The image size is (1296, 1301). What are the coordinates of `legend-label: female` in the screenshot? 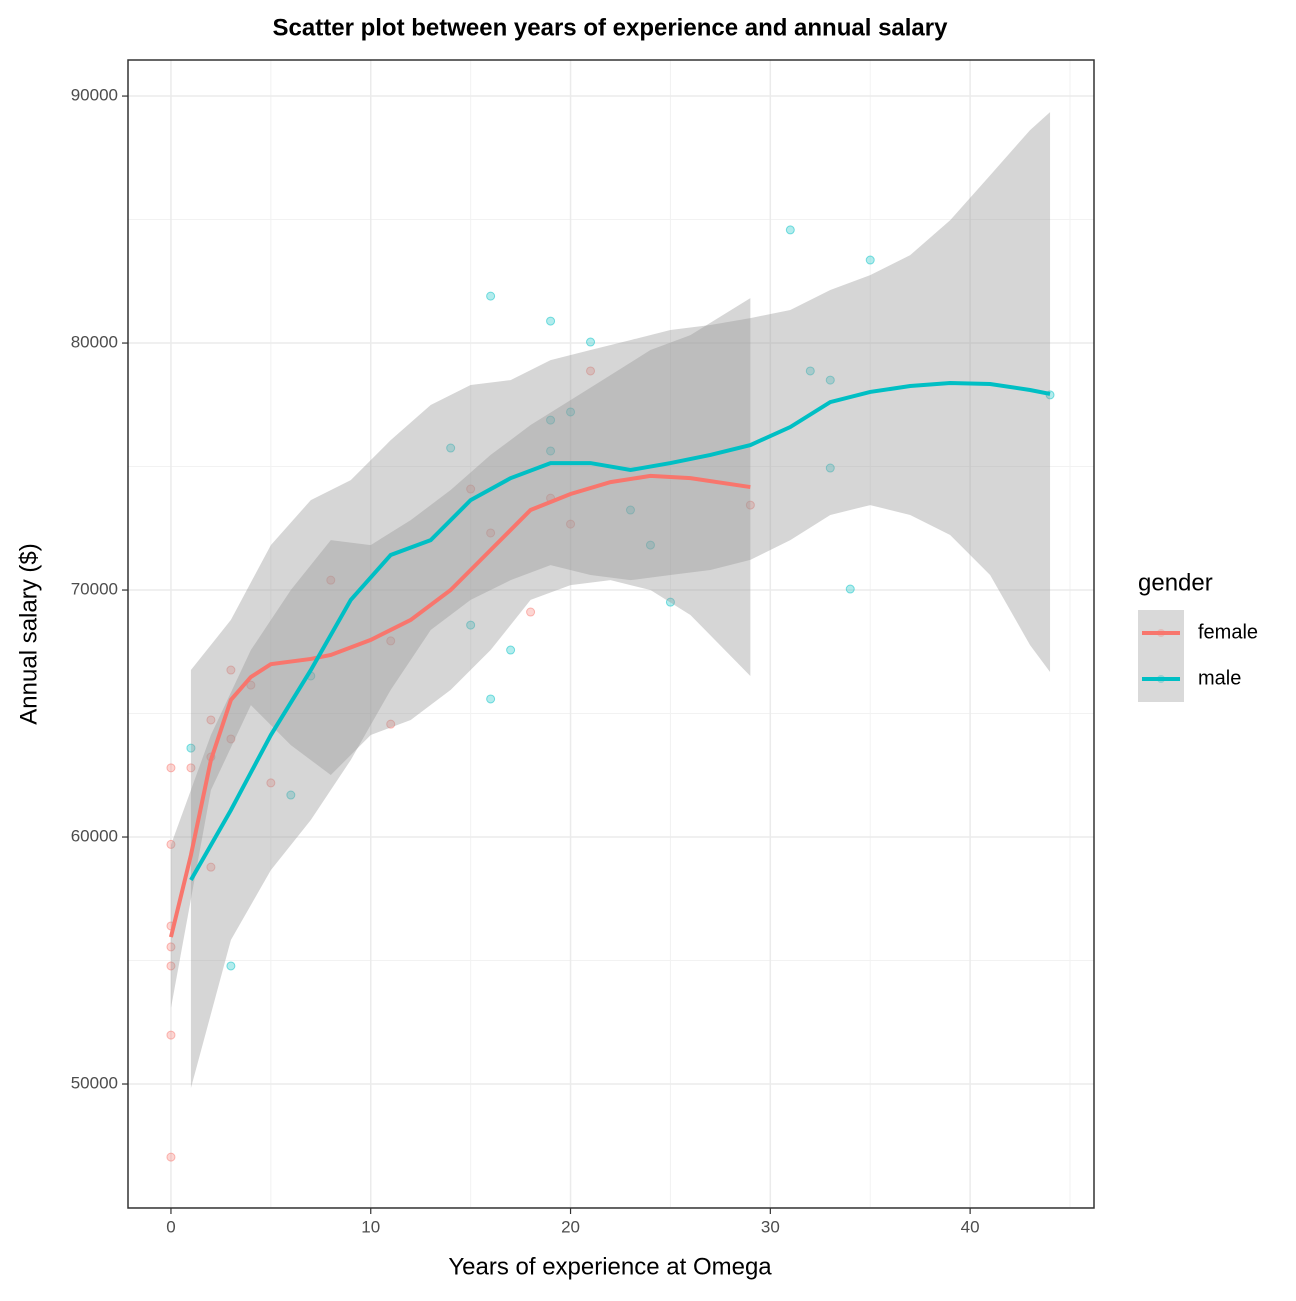 It's located at (1228, 632).